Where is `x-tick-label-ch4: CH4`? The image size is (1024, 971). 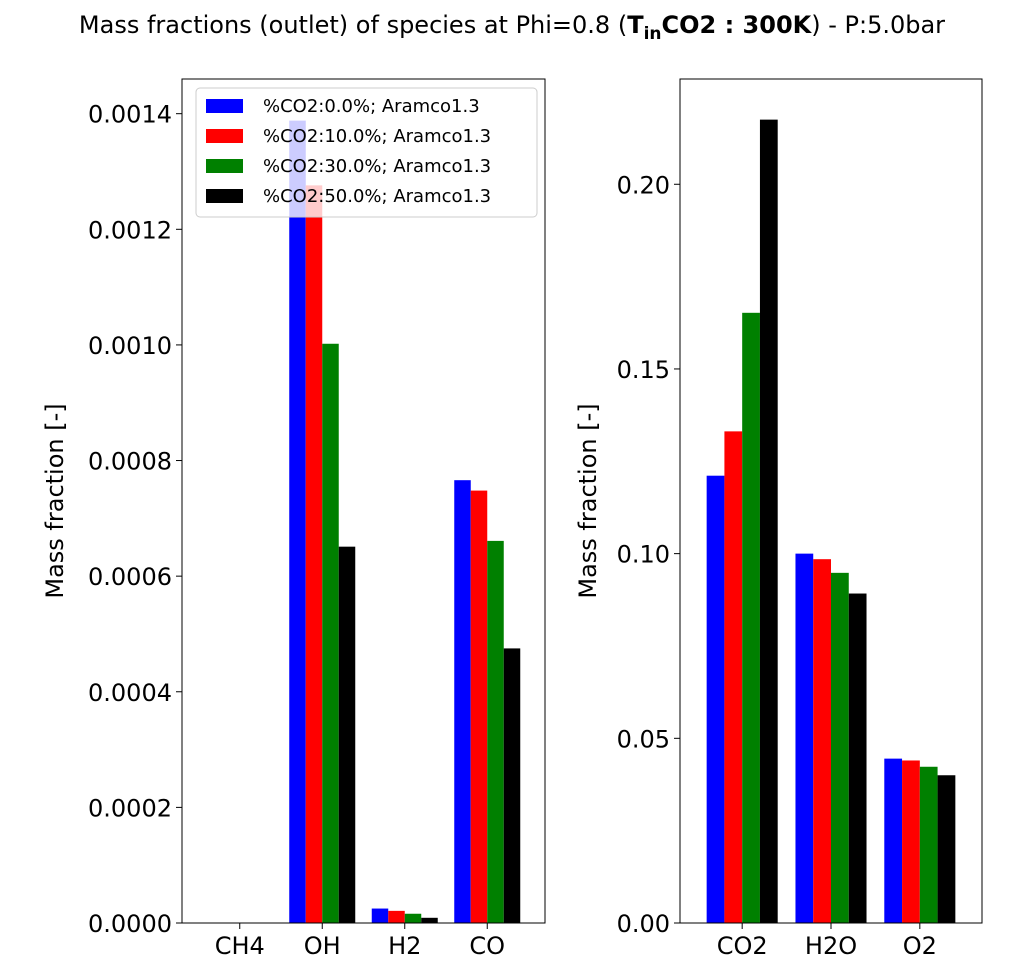 x-tick-label-ch4: CH4 is located at coordinates (240, 946).